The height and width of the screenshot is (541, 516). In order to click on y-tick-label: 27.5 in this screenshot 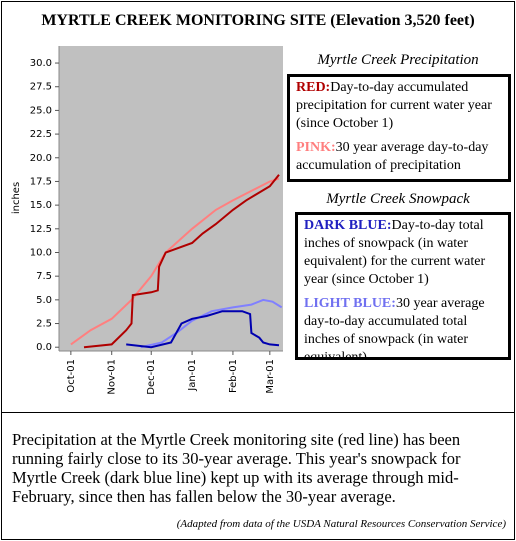, I will do `click(41, 87)`.